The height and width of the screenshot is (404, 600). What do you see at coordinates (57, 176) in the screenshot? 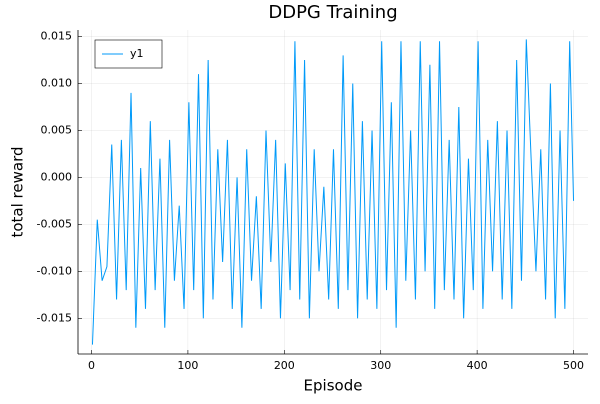
I see `y-tick-label: 0.000` at bounding box center [57, 176].